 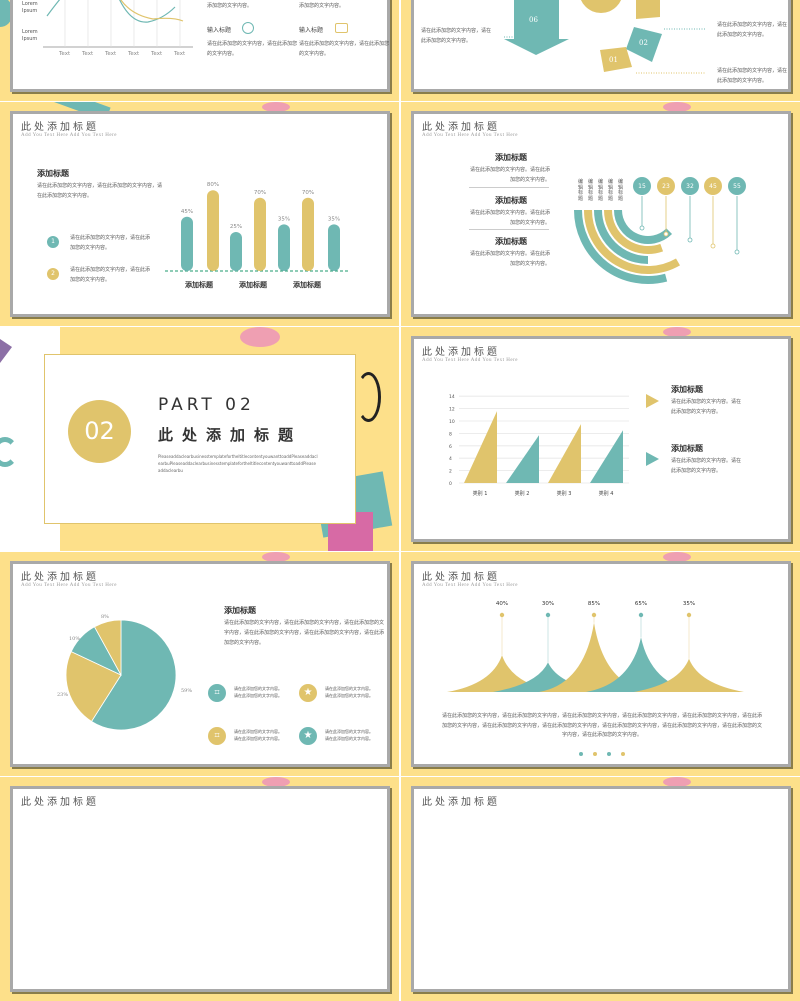 What do you see at coordinates (100, 191) in the screenshot?
I see `paragraph: 请在此添加您的文字内容，请在此添加您的文字内容，请在此添加您的文字内容。` at bounding box center [100, 191].